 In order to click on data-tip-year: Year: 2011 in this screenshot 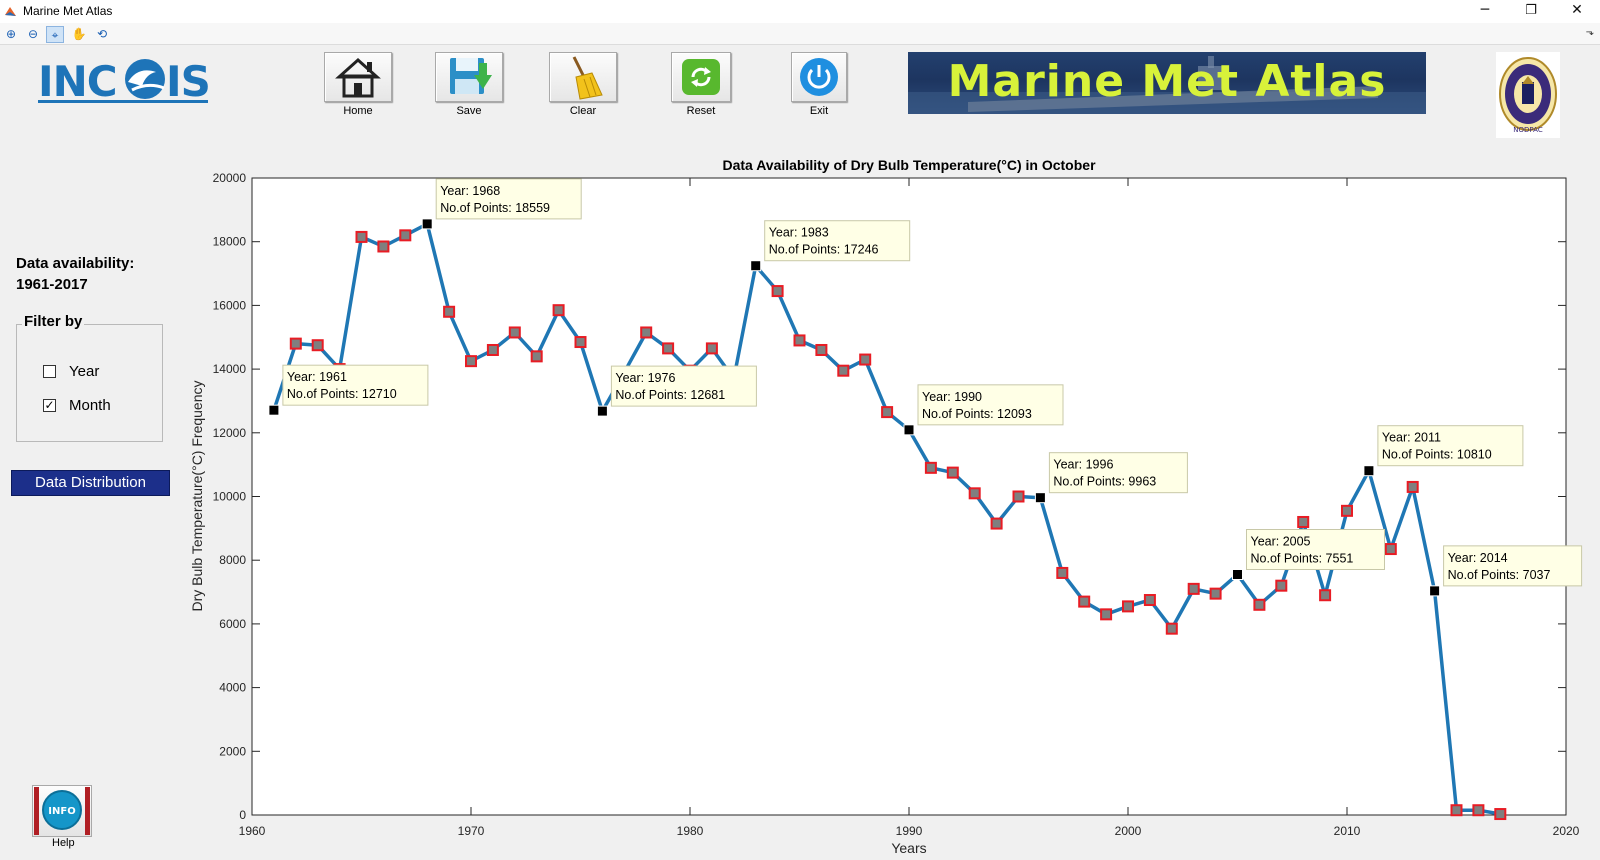, I will do `click(1411, 438)`.